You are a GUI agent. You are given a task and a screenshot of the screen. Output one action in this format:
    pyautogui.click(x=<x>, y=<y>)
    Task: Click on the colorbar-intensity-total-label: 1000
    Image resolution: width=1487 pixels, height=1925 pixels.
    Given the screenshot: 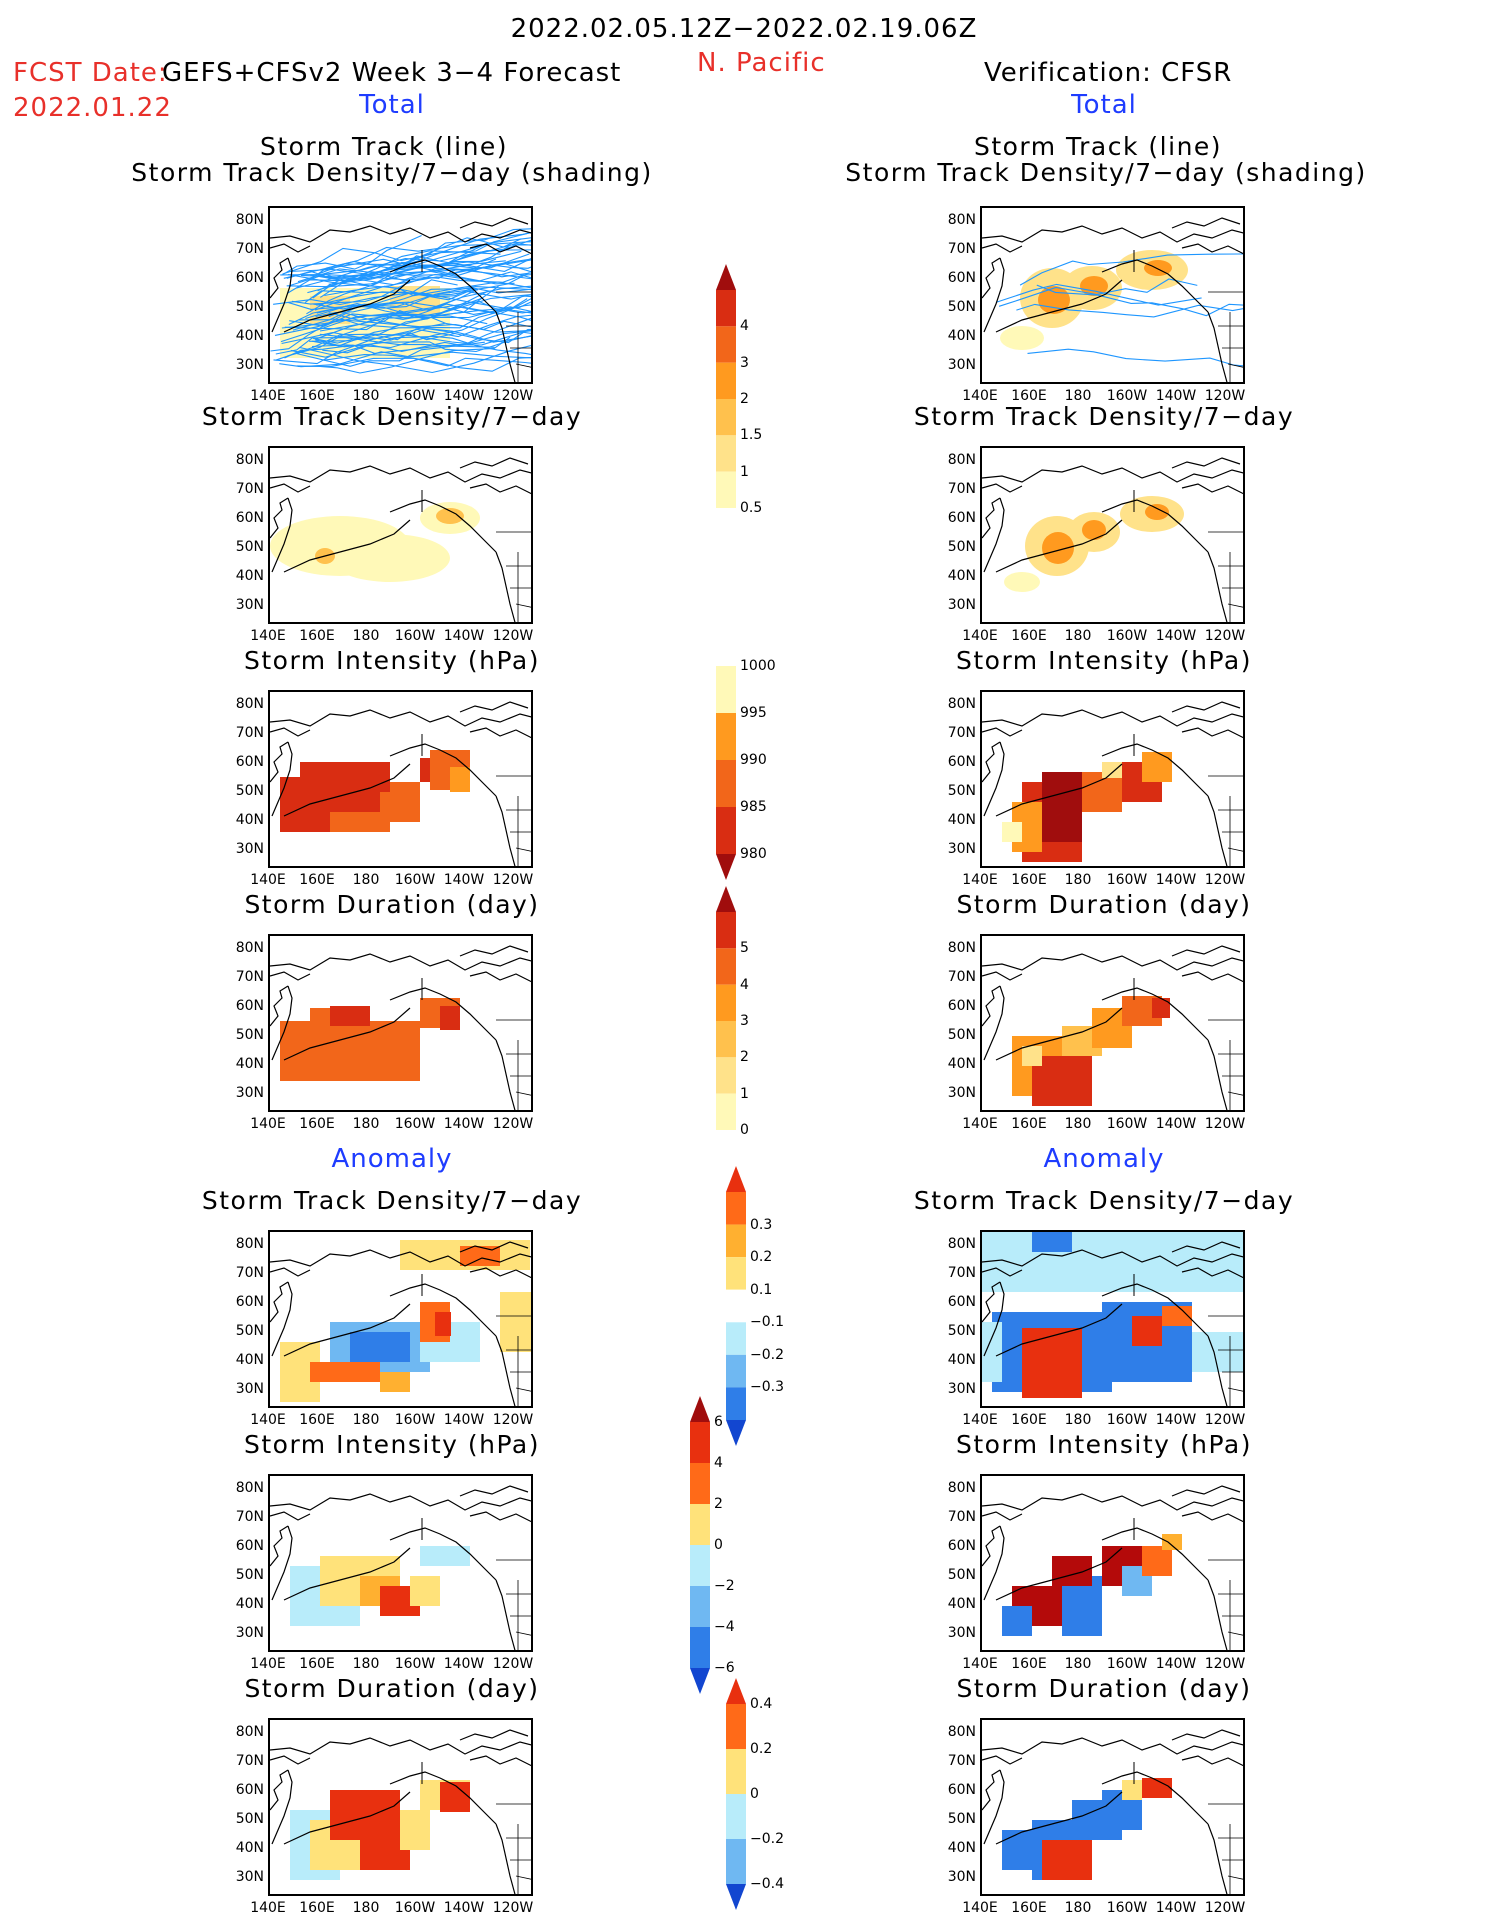 What is the action you would take?
    pyautogui.click(x=758, y=666)
    